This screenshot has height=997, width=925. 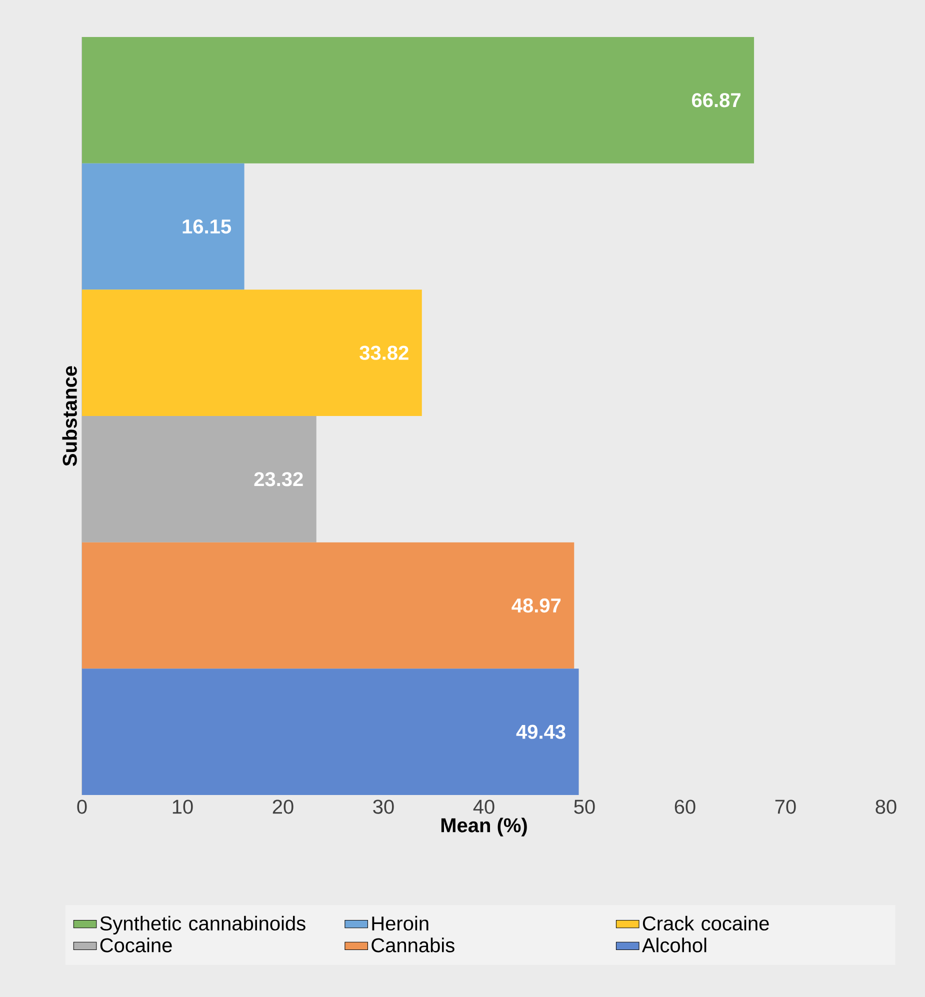 What do you see at coordinates (536, 605) in the screenshot?
I see `data-label: 48.97` at bounding box center [536, 605].